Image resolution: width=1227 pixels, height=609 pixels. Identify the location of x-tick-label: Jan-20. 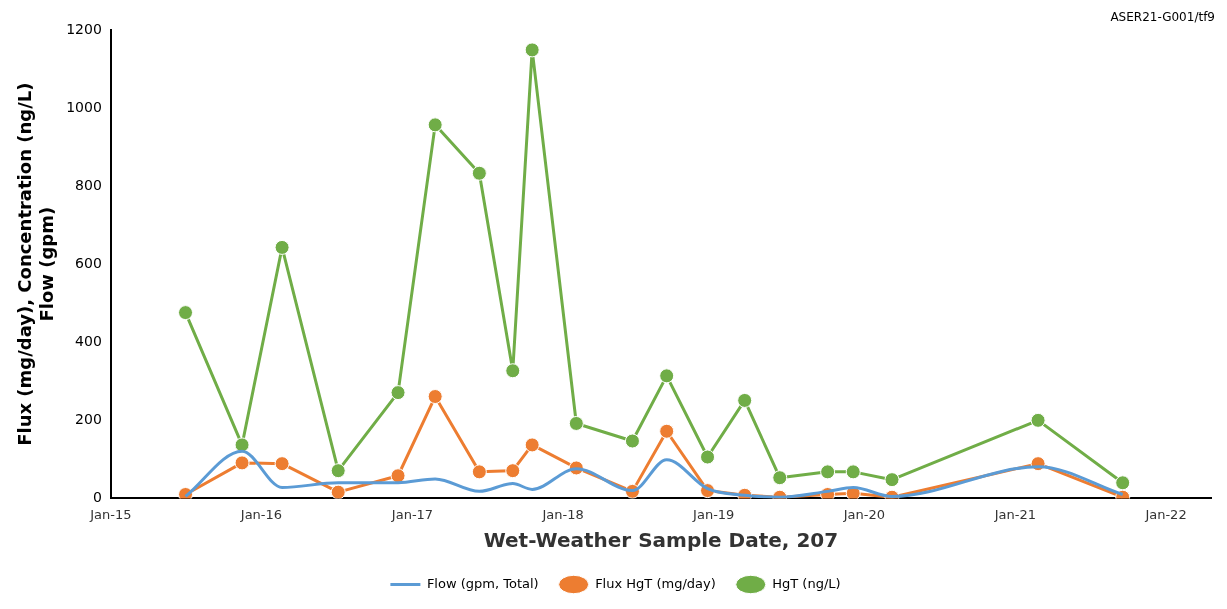
(863, 514).